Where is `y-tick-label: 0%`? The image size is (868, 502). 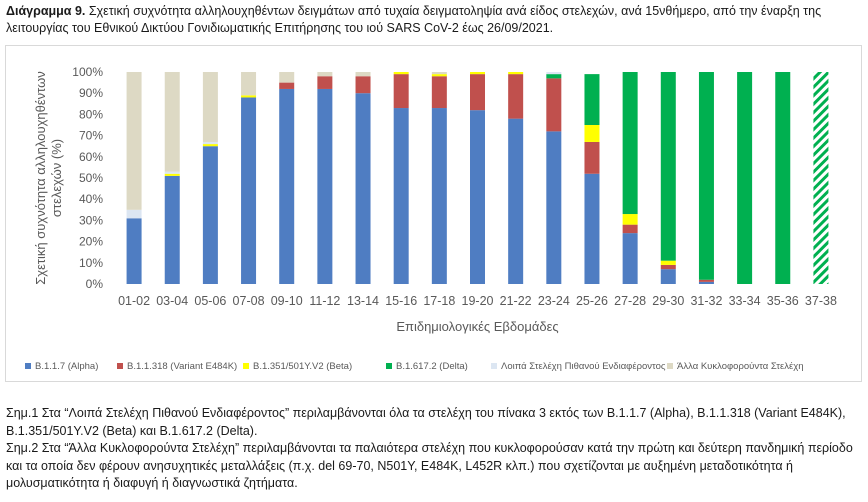
y-tick-label: 0% is located at coordinates (95, 284).